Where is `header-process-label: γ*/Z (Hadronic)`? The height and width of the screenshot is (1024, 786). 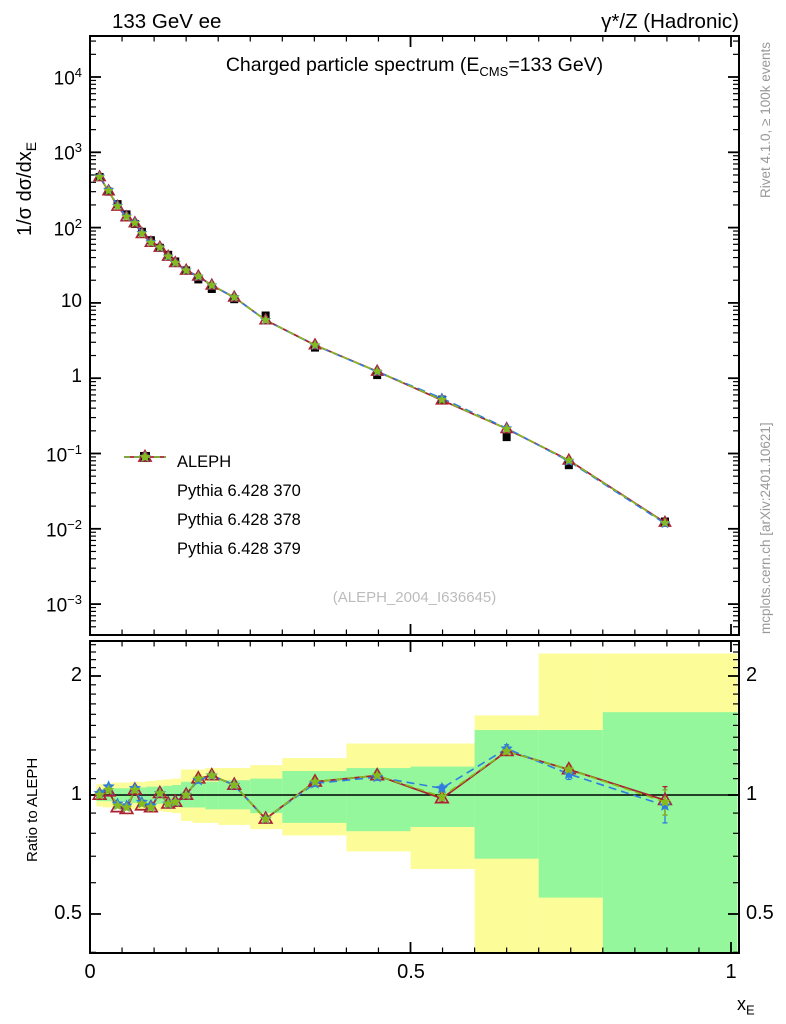 header-process-label: γ*/Z (Hadronic) is located at coordinates (670, 21).